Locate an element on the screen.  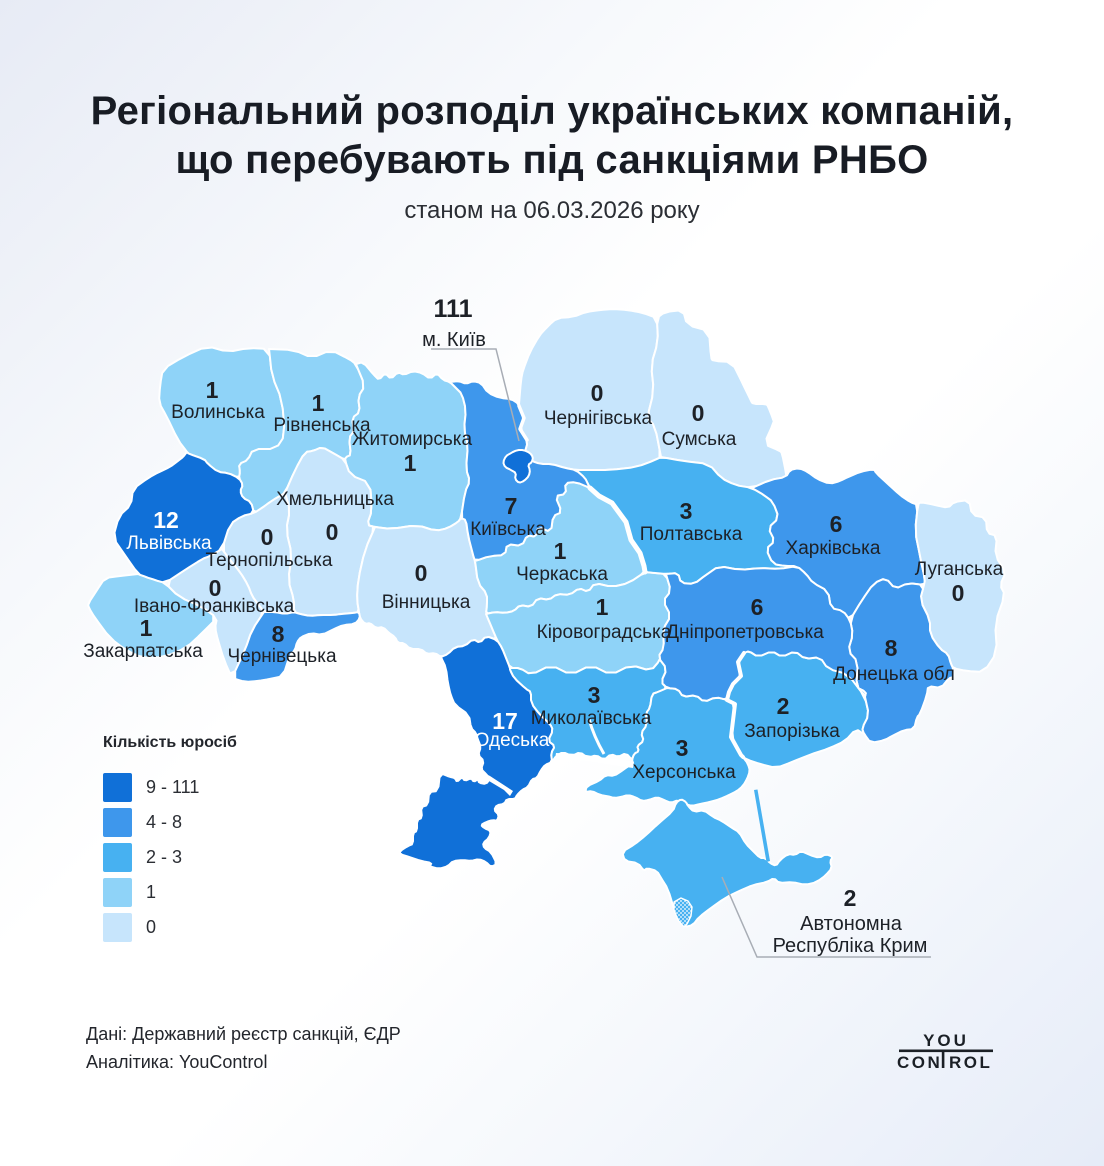
svg-text: CON is located at coordinates (919, 1062).